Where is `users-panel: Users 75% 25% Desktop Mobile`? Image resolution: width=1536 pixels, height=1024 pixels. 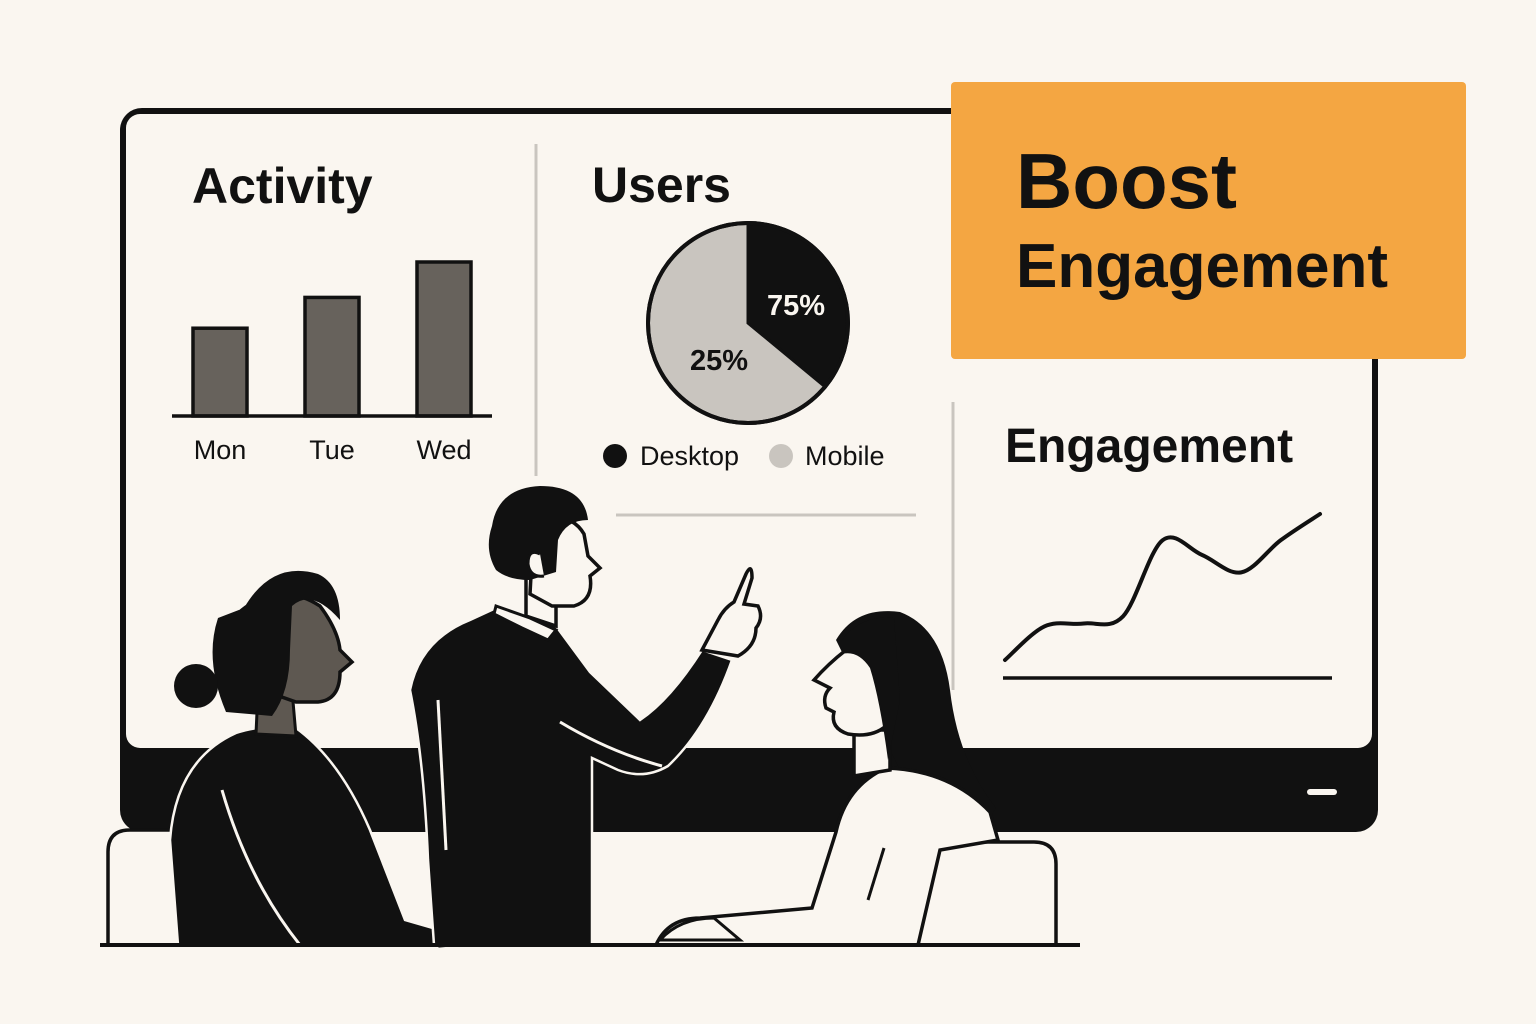 users-panel: Users 75% 25% Desktop Mobile is located at coordinates (738, 314).